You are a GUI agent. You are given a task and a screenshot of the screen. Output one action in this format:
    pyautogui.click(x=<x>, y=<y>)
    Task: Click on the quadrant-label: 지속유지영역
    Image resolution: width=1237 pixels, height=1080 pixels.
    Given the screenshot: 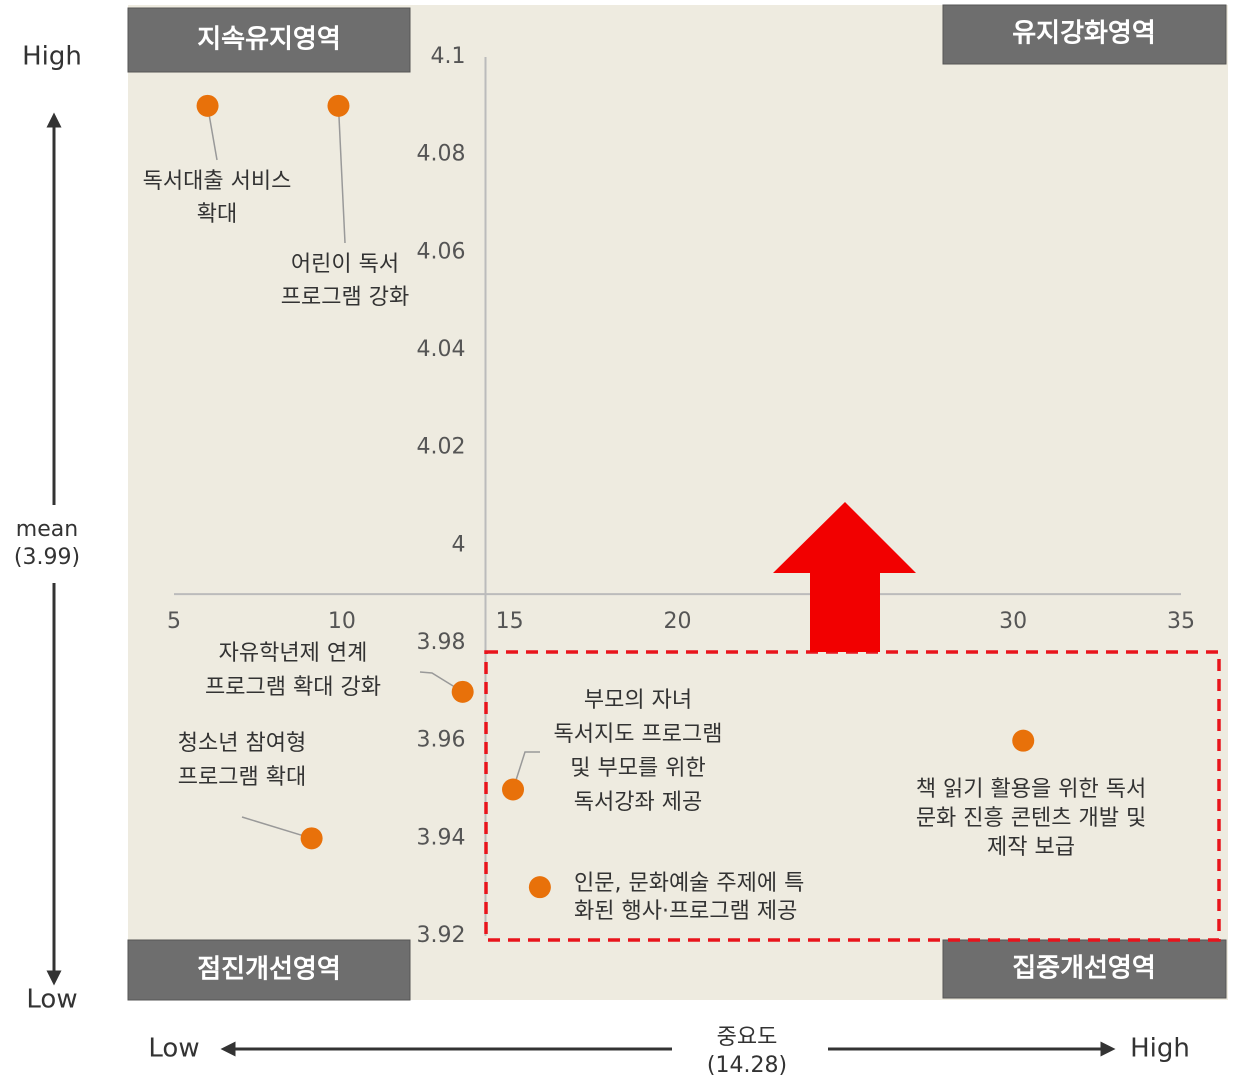 What is the action you would take?
    pyautogui.click(x=269, y=40)
    